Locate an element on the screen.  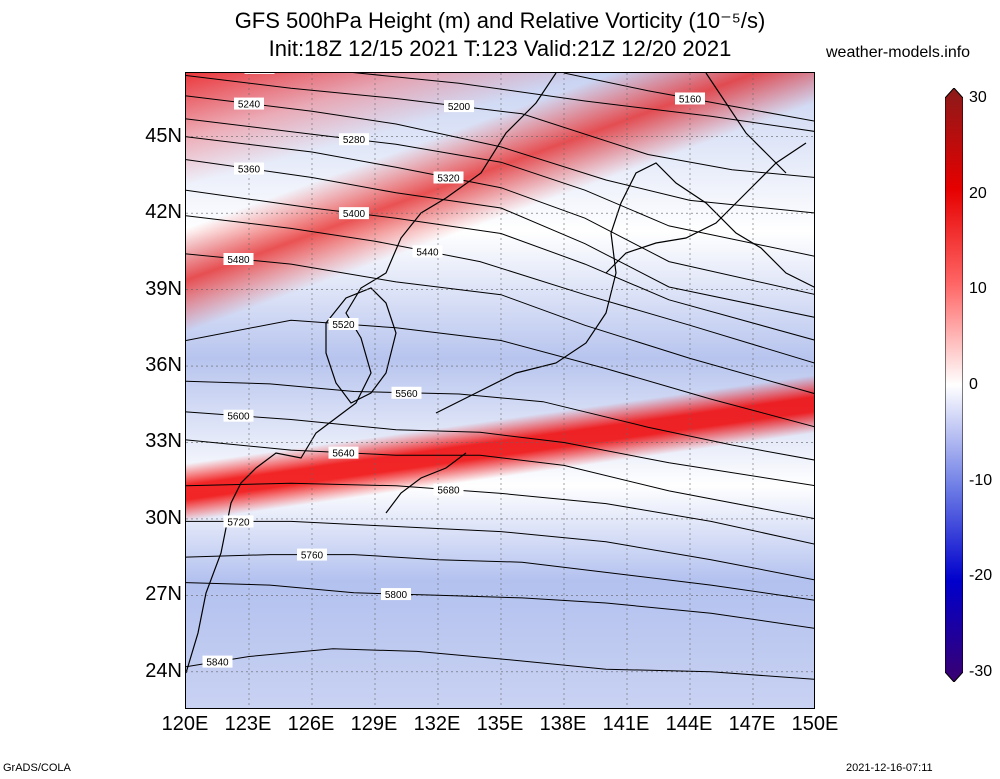
longitude-tick-label: 150E is located at coordinates (815, 724).